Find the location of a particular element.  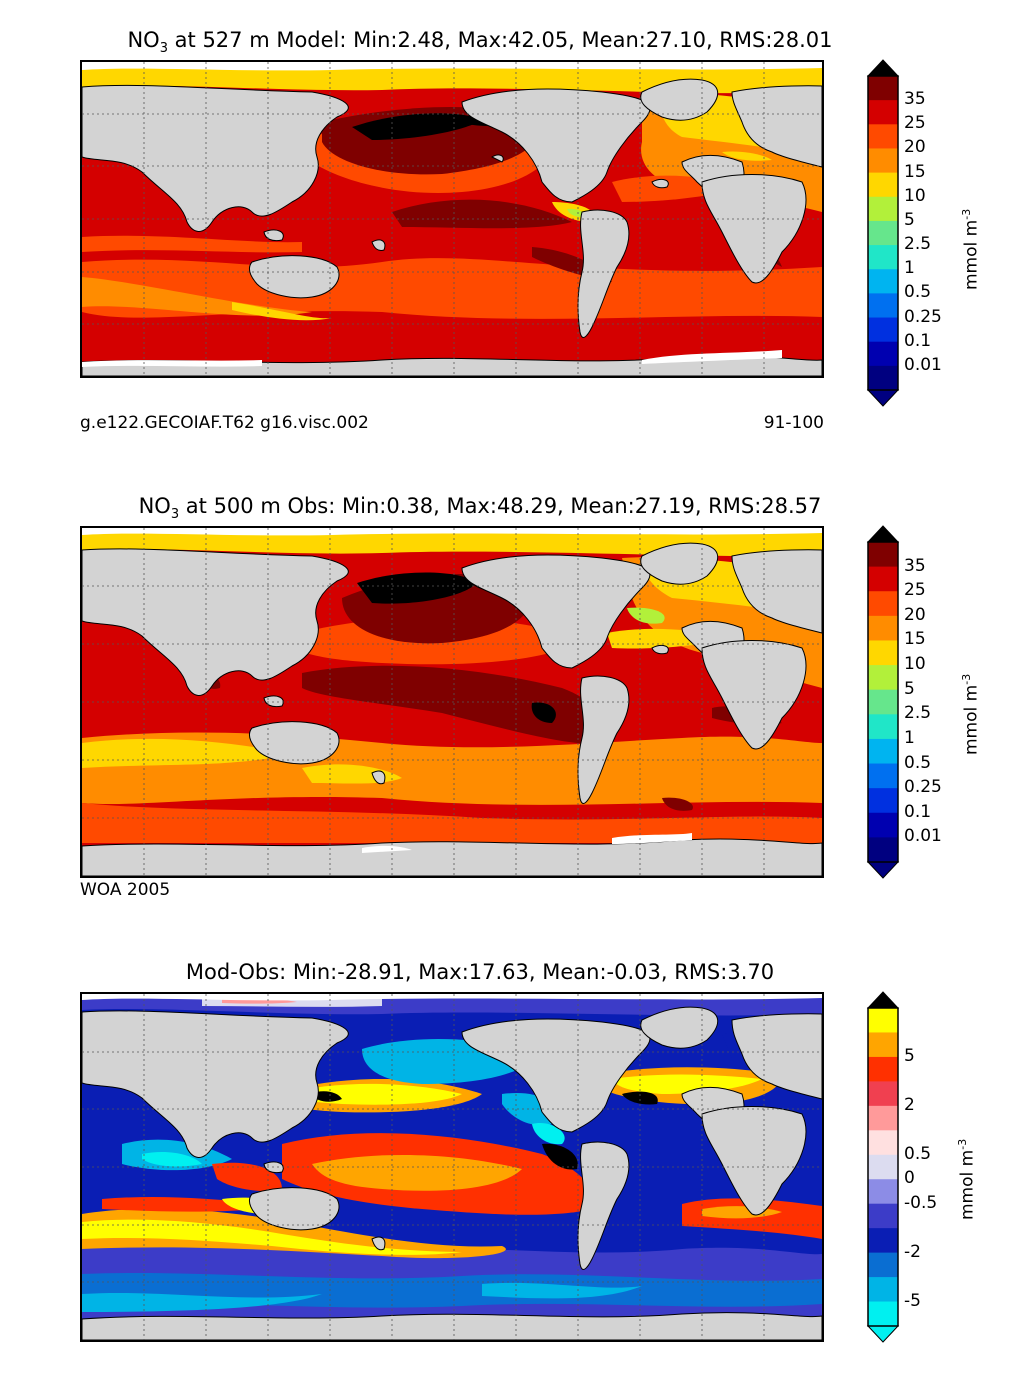

colorbar-tick-label: 0 is located at coordinates (909, 1178).